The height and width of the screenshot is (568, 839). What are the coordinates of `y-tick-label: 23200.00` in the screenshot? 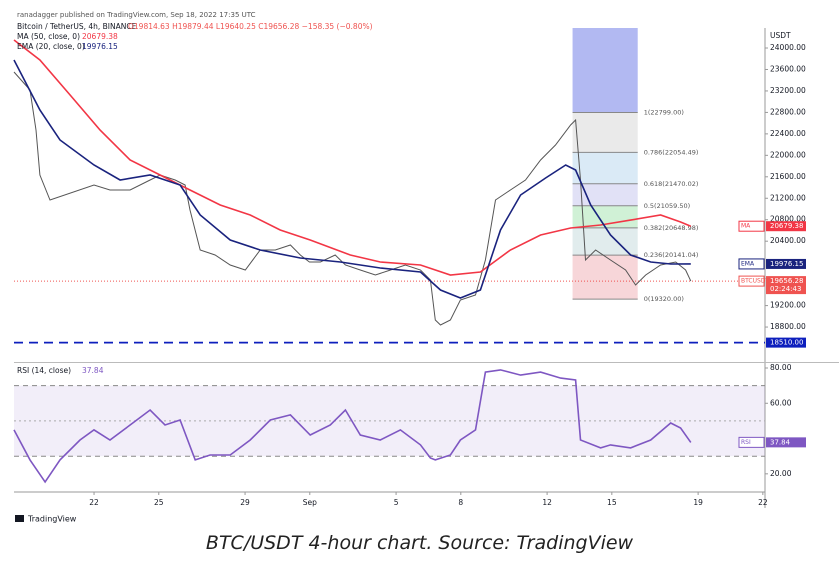 It's located at (788, 90).